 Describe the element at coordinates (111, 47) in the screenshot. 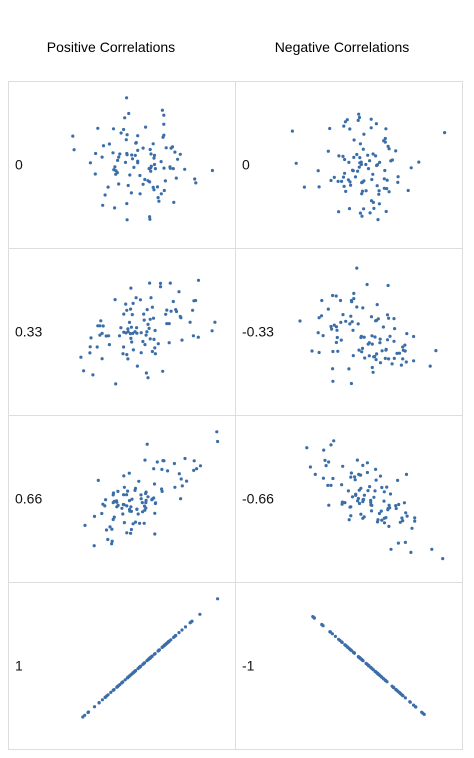

I see `column-title-positive: Positive Correlations` at that location.